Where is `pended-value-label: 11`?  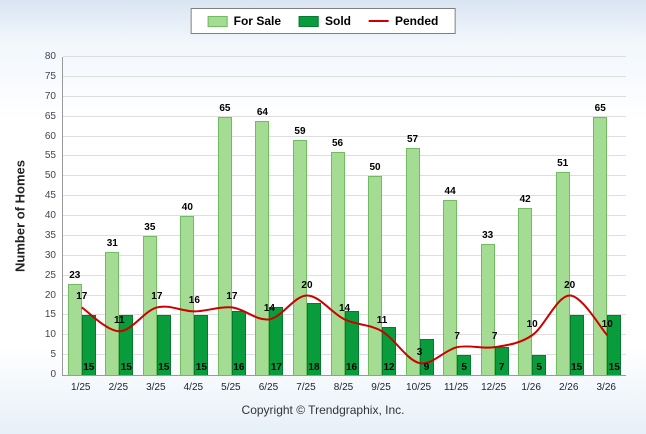 pended-value-label: 11 is located at coordinates (382, 321).